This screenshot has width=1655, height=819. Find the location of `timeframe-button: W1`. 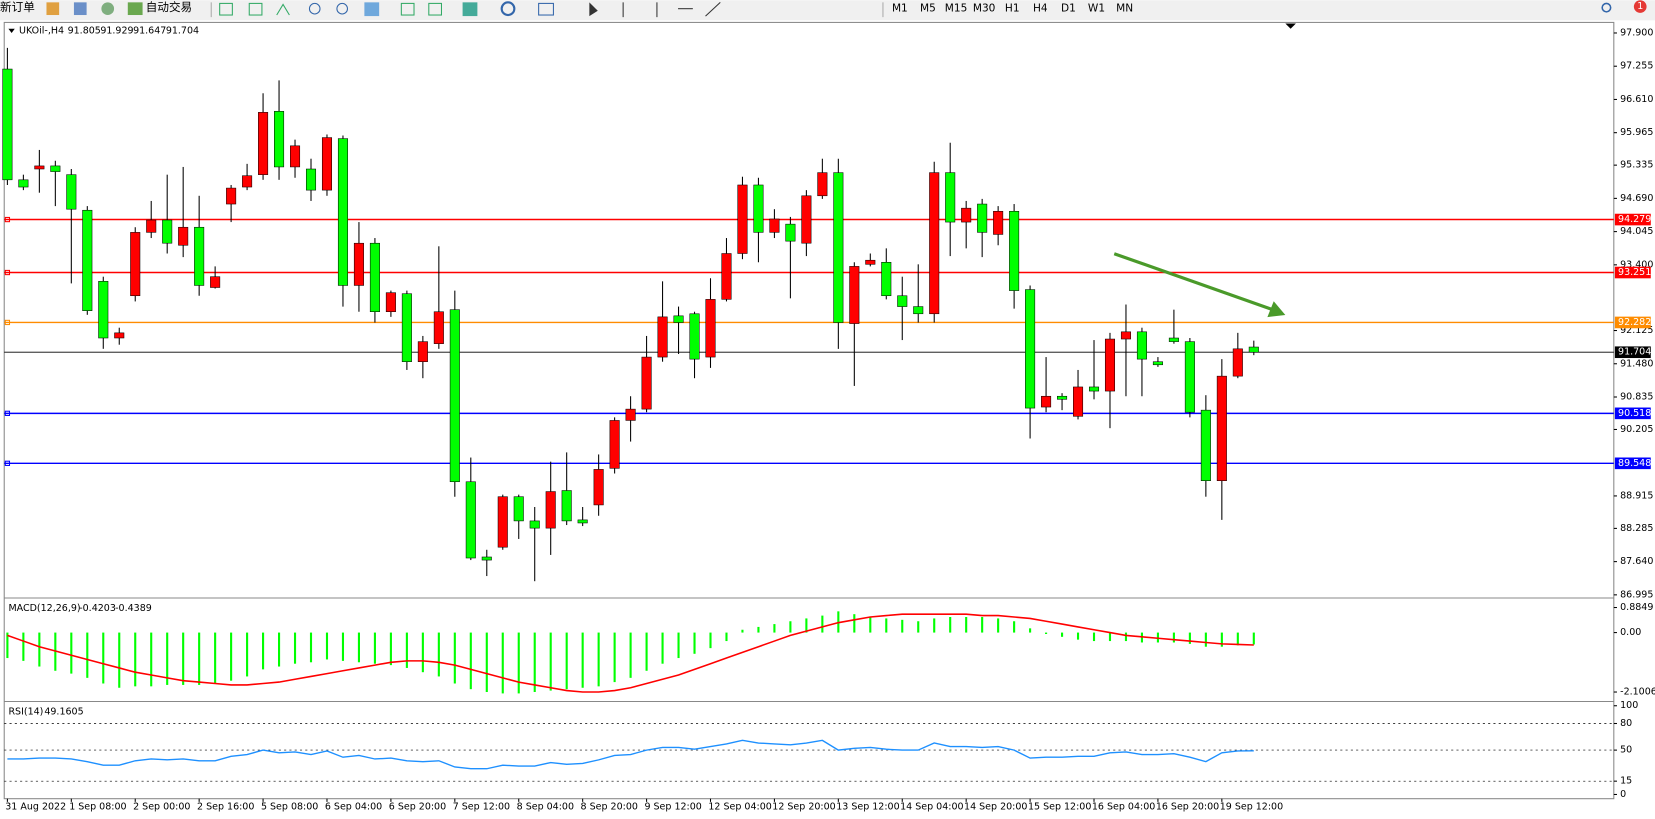

timeframe-button: W1 is located at coordinates (1096, 9).